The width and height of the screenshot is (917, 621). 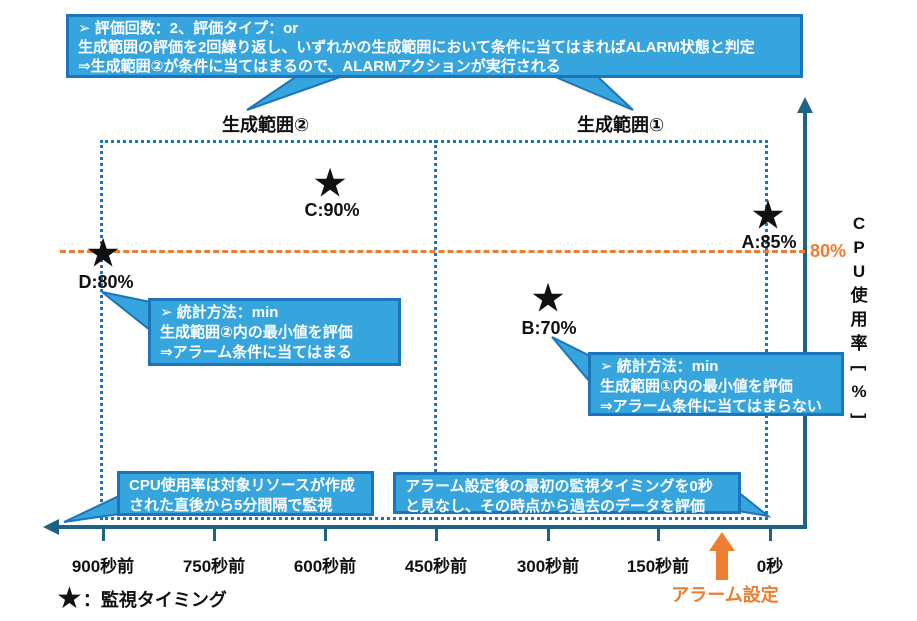 I want to click on y-axis-char: 使, so click(x=859, y=295).